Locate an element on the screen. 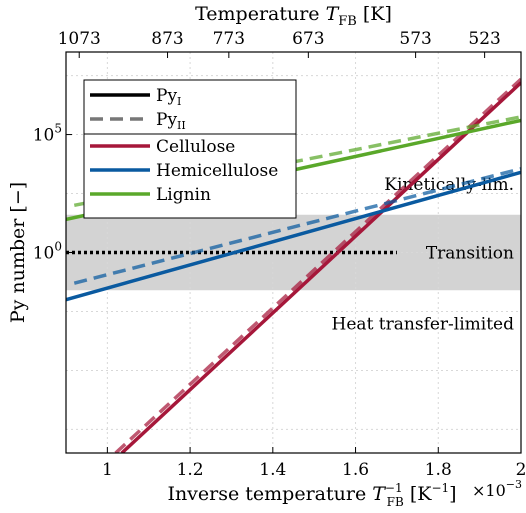 The image size is (526, 513). y-tick-label-0: 10⁰ is located at coordinates (47, 252).